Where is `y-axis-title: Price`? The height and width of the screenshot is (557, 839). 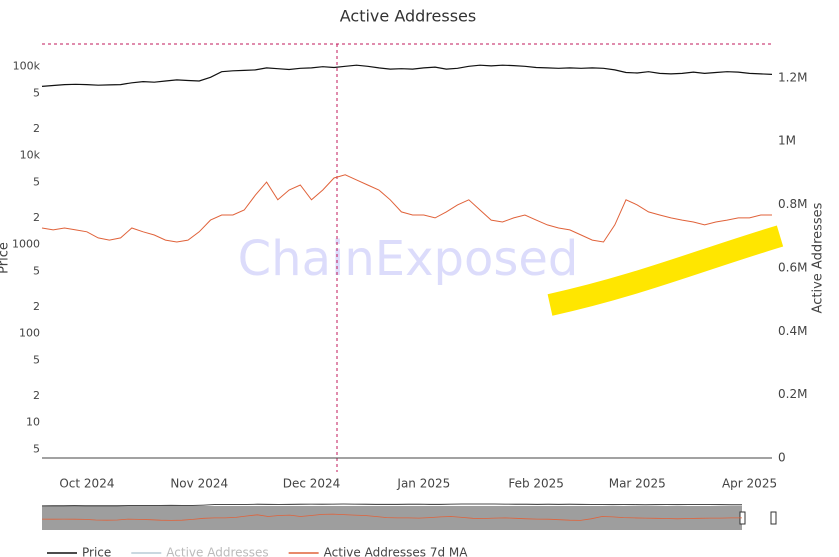 y-axis-title: Price is located at coordinates (6, 258).